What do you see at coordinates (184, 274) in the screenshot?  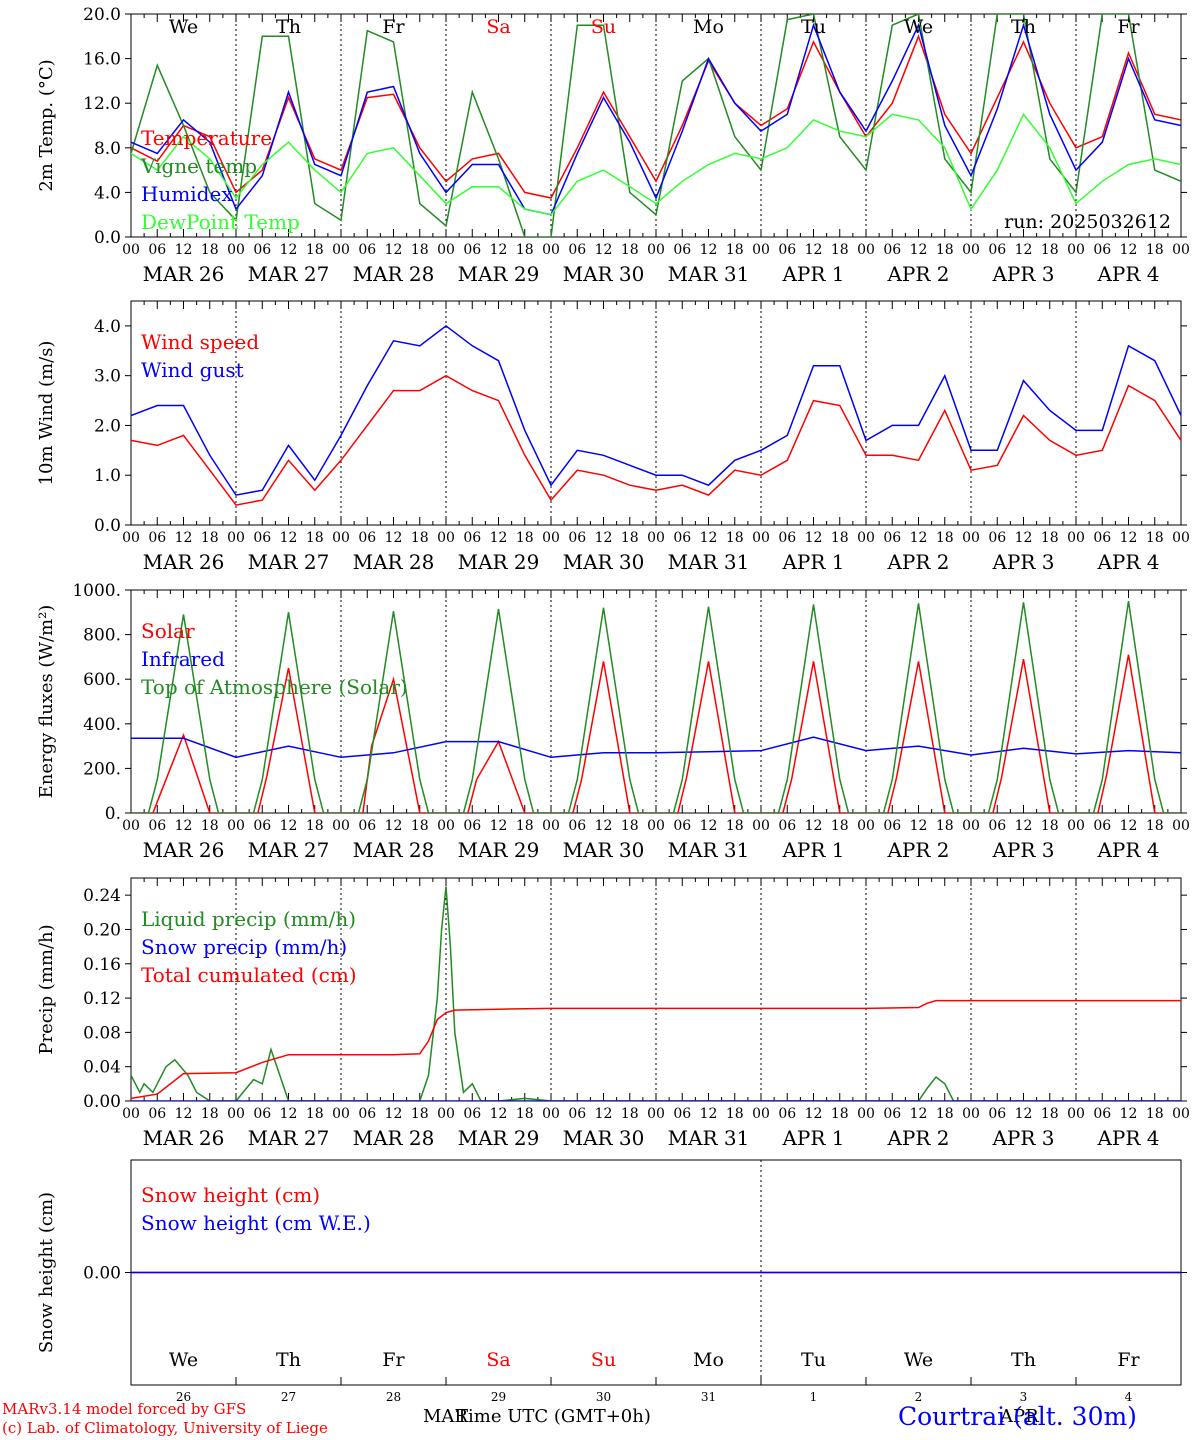 I see `x-date-label: MAR 26` at bounding box center [184, 274].